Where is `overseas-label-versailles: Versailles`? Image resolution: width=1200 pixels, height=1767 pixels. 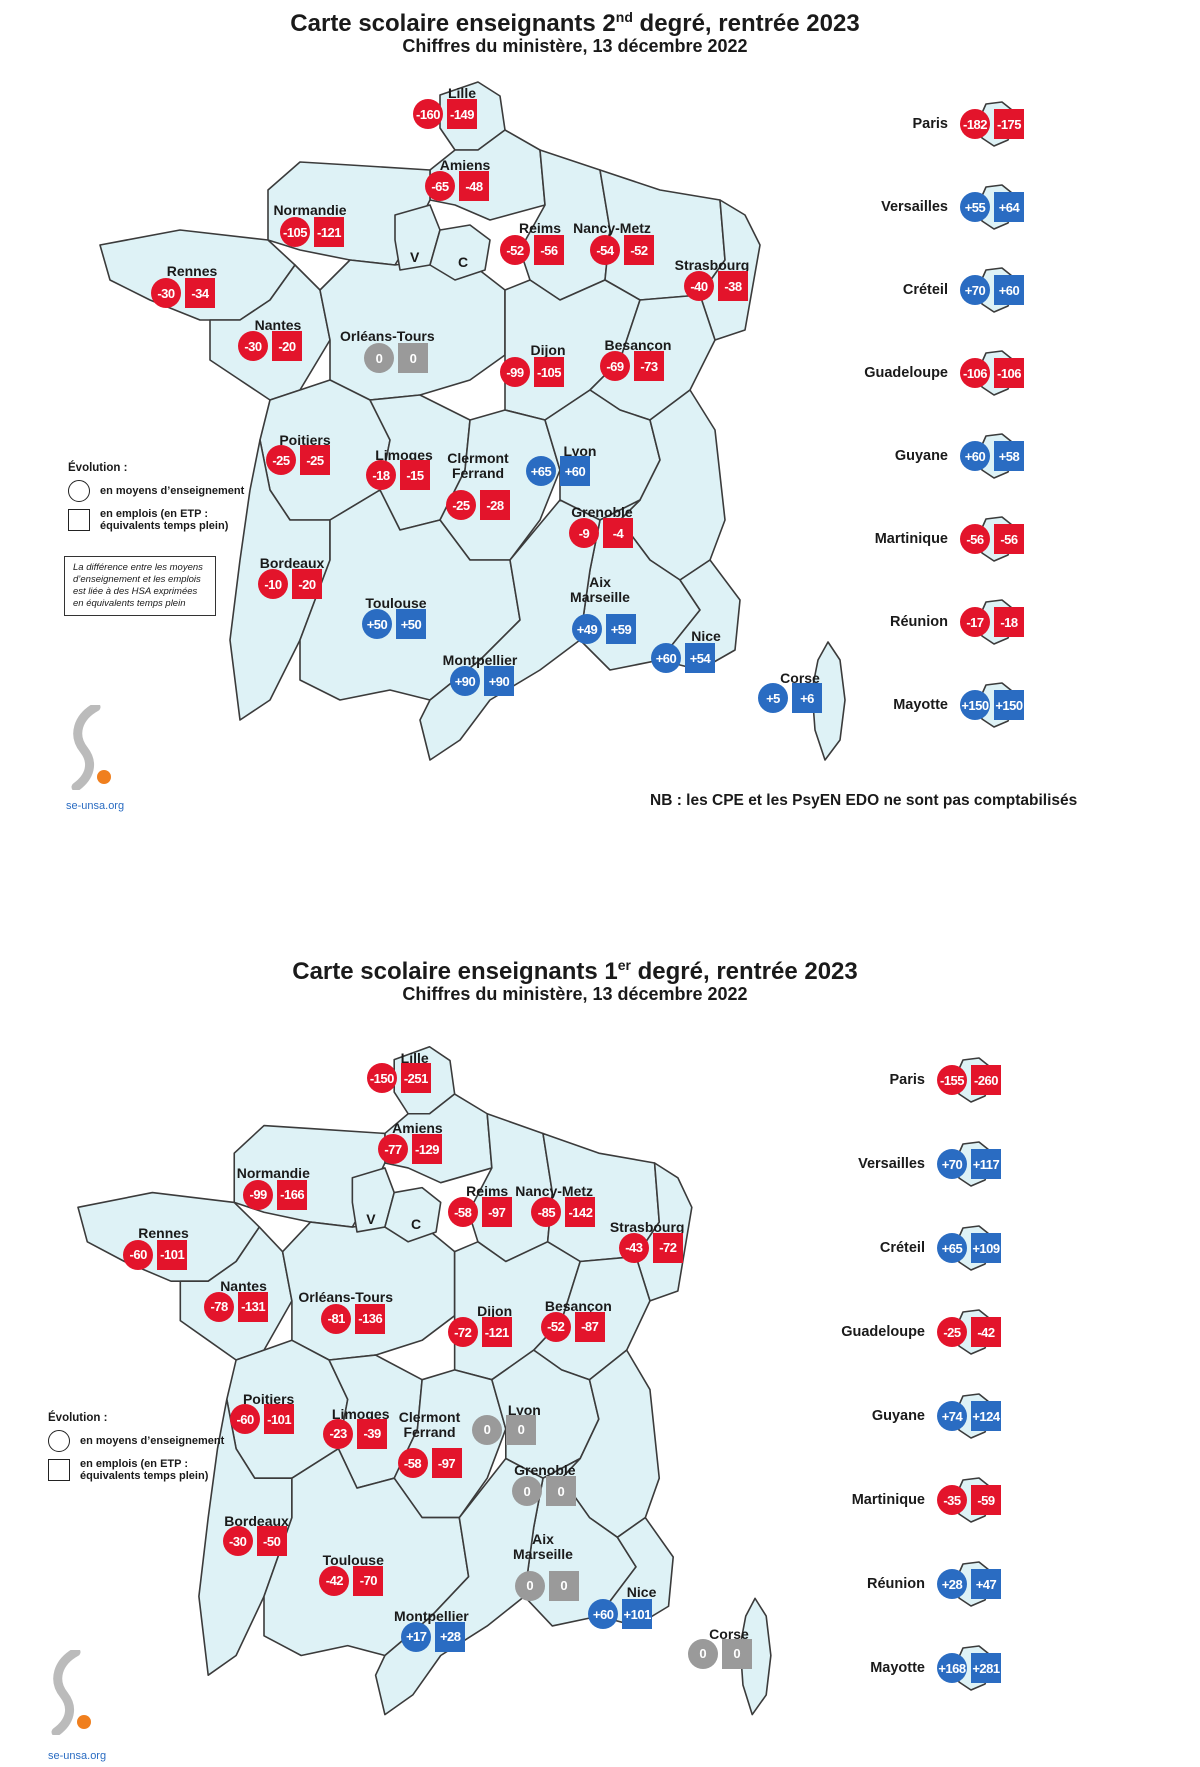
overseas-label-versailles: Versailles is located at coordinates (914, 207).